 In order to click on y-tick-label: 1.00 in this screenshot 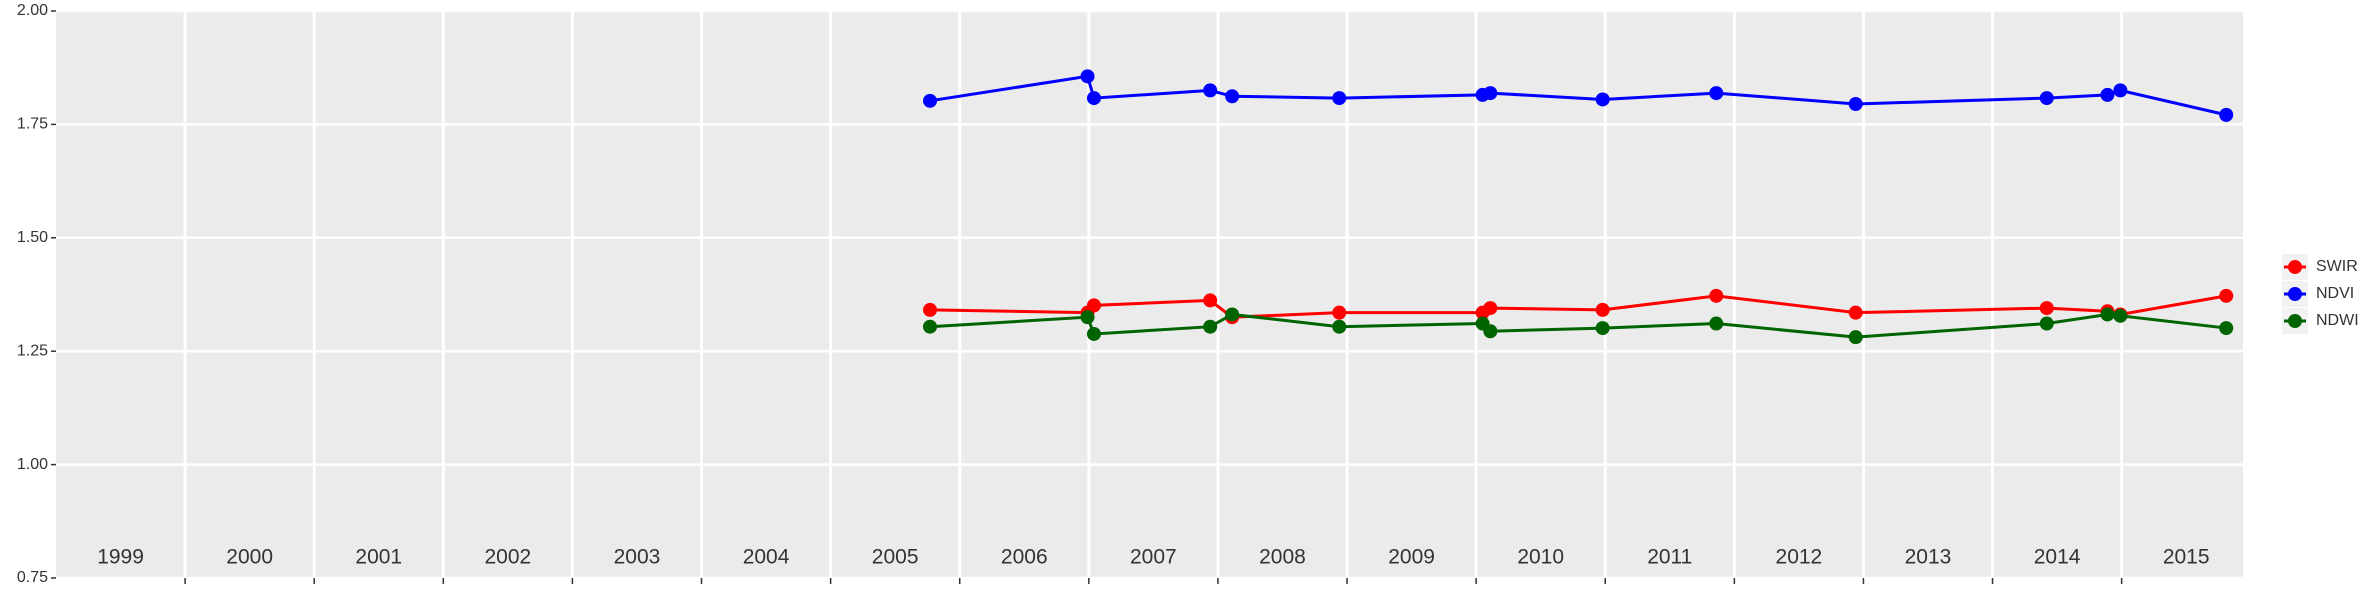, I will do `click(32, 464)`.